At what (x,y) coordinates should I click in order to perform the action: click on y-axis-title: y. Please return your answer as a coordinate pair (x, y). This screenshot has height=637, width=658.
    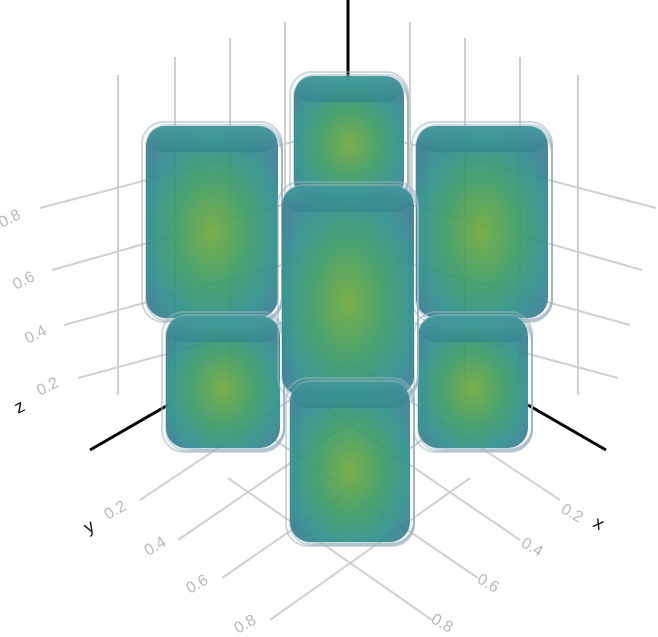
    Looking at the image, I should click on (89, 527).